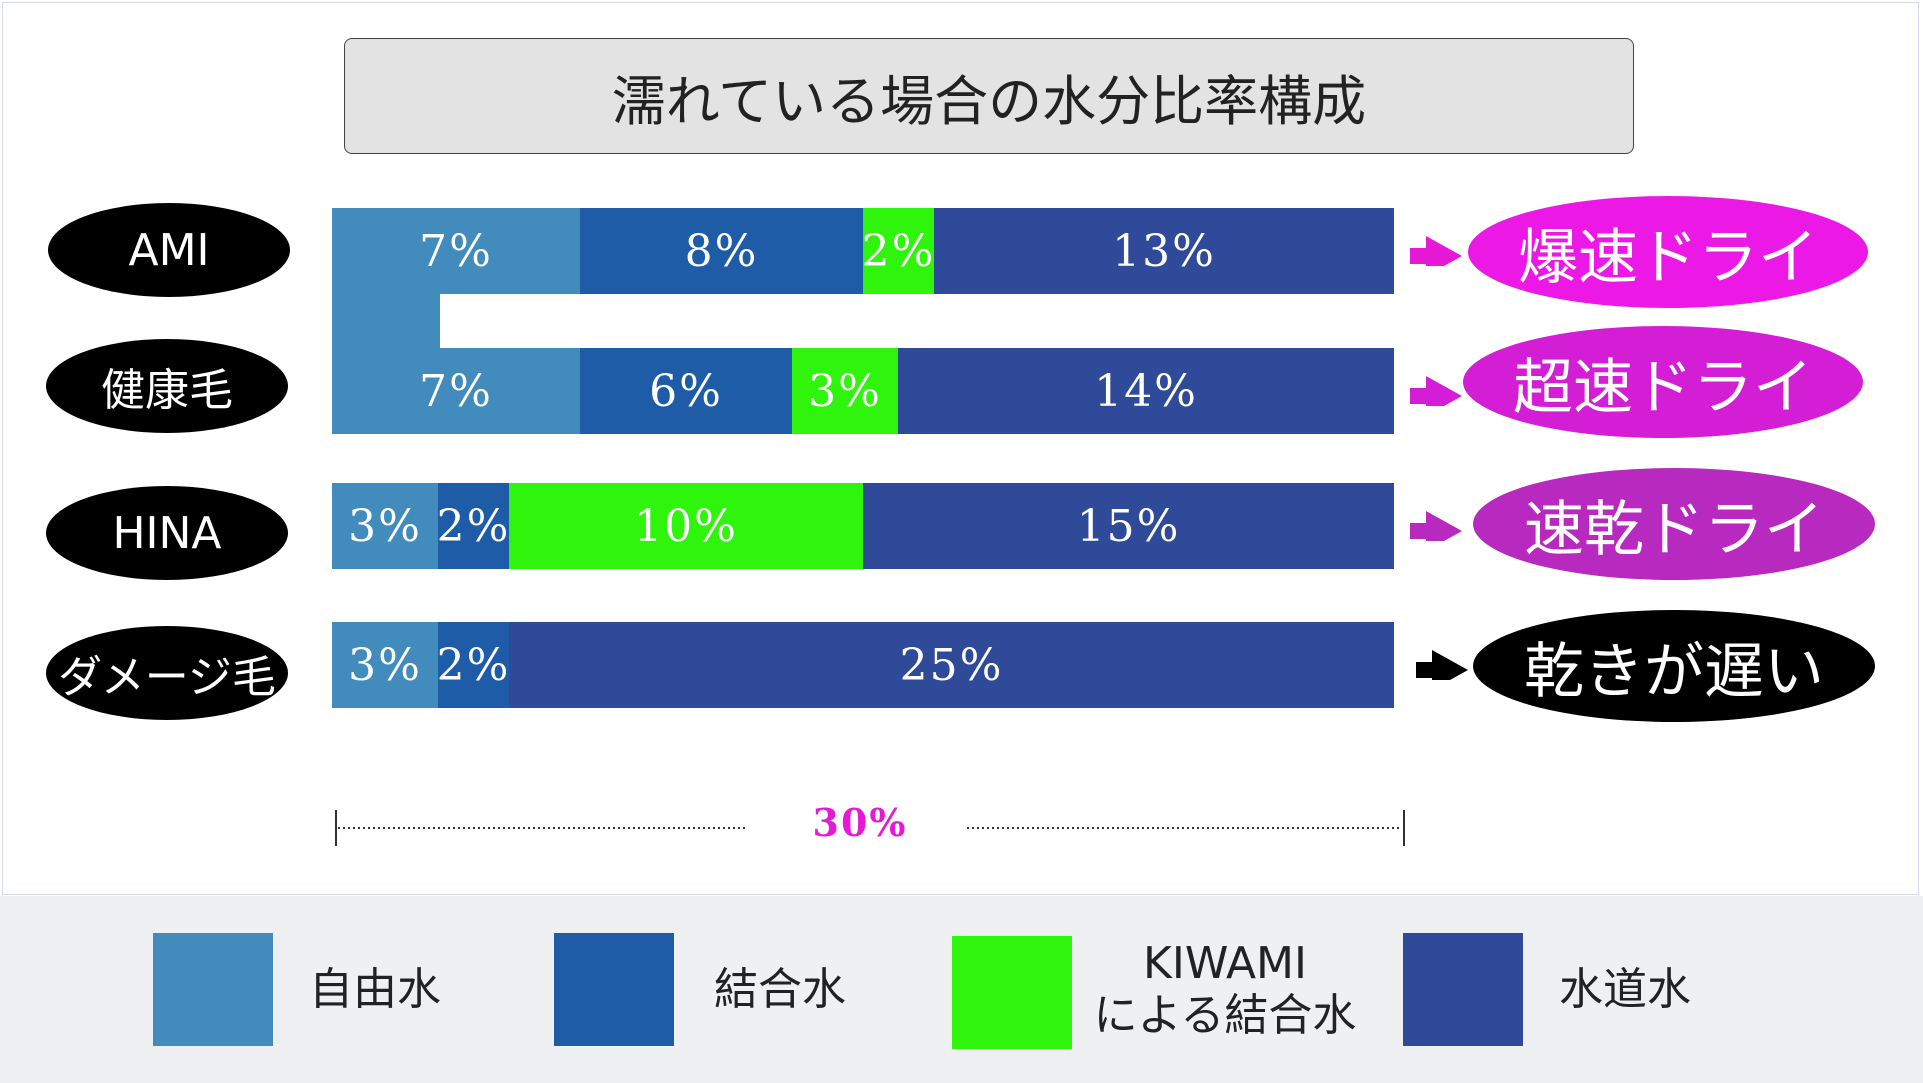 This screenshot has width=1923, height=1083. I want to click on chart-title: 濡れている場合の水分比率構成, so click(989, 96).